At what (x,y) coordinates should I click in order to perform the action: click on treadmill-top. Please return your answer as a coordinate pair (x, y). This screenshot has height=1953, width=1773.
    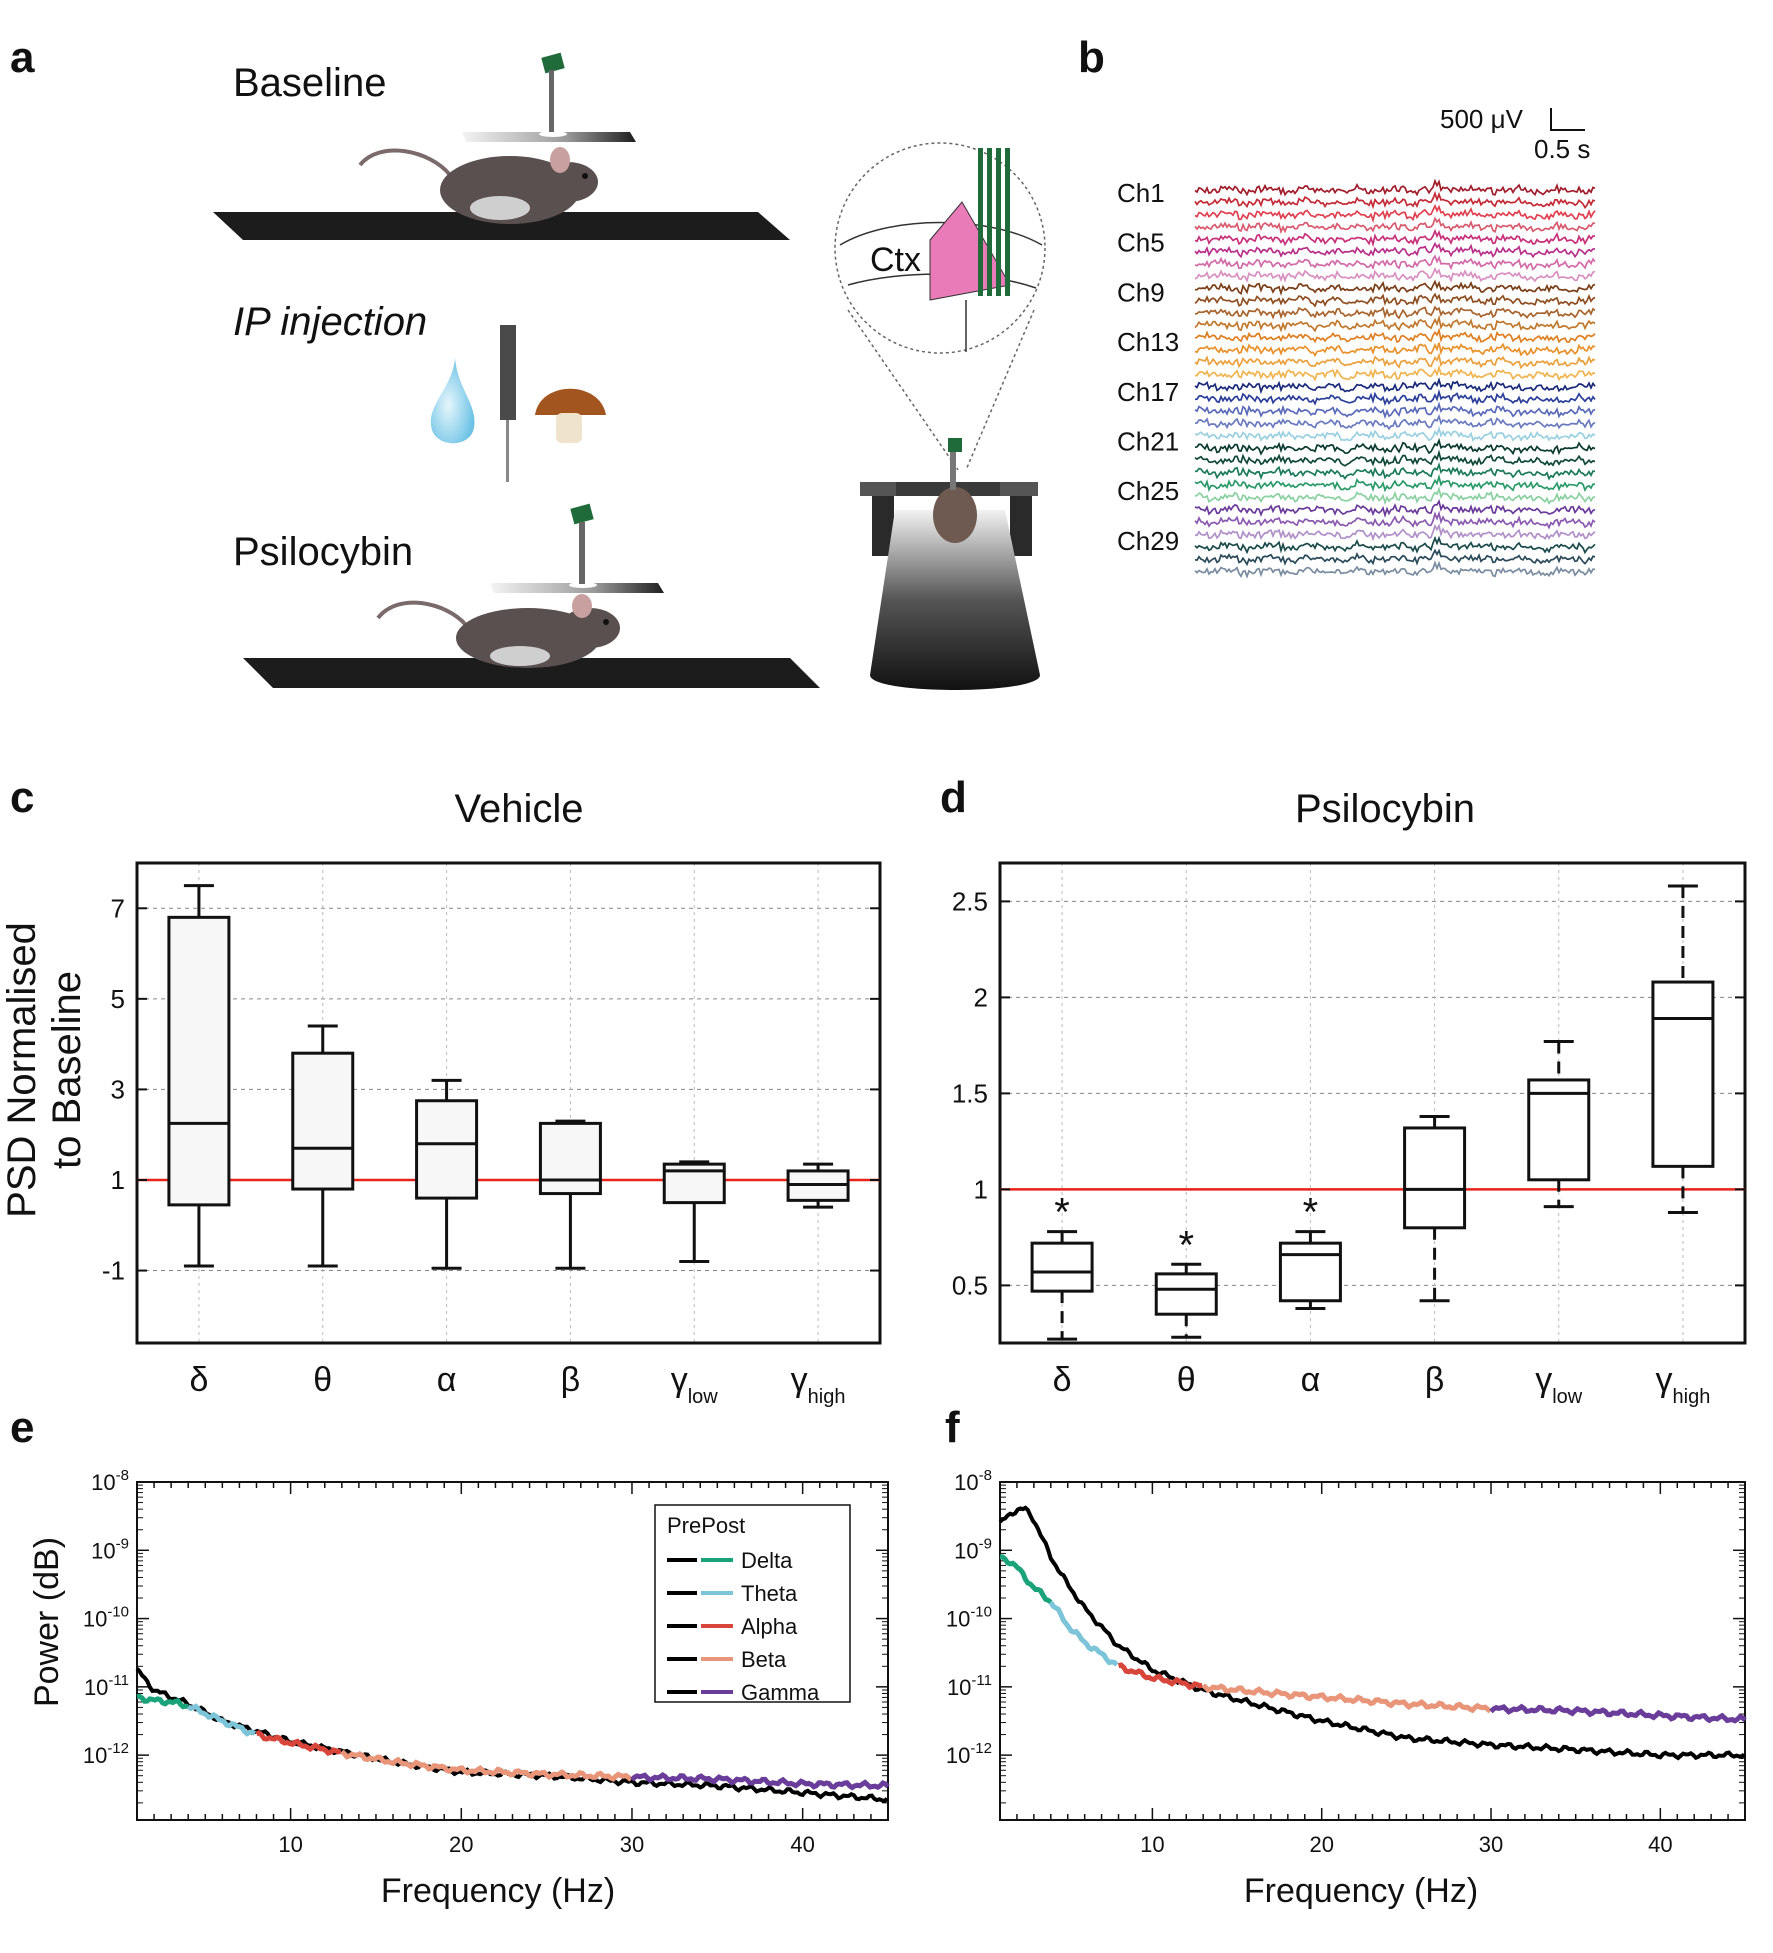
    Looking at the image, I should click on (501, 226).